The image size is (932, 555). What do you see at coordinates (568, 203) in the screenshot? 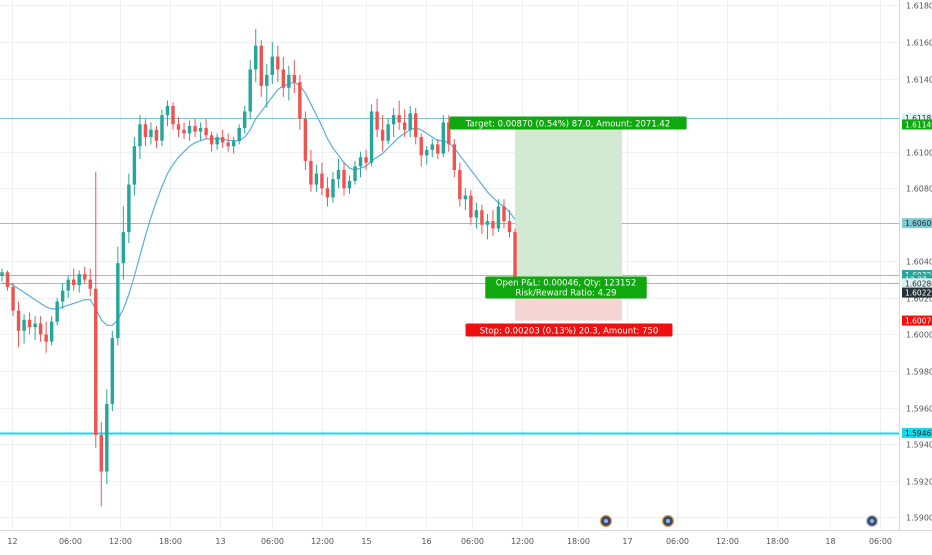
I see `target-zone` at bounding box center [568, 203].